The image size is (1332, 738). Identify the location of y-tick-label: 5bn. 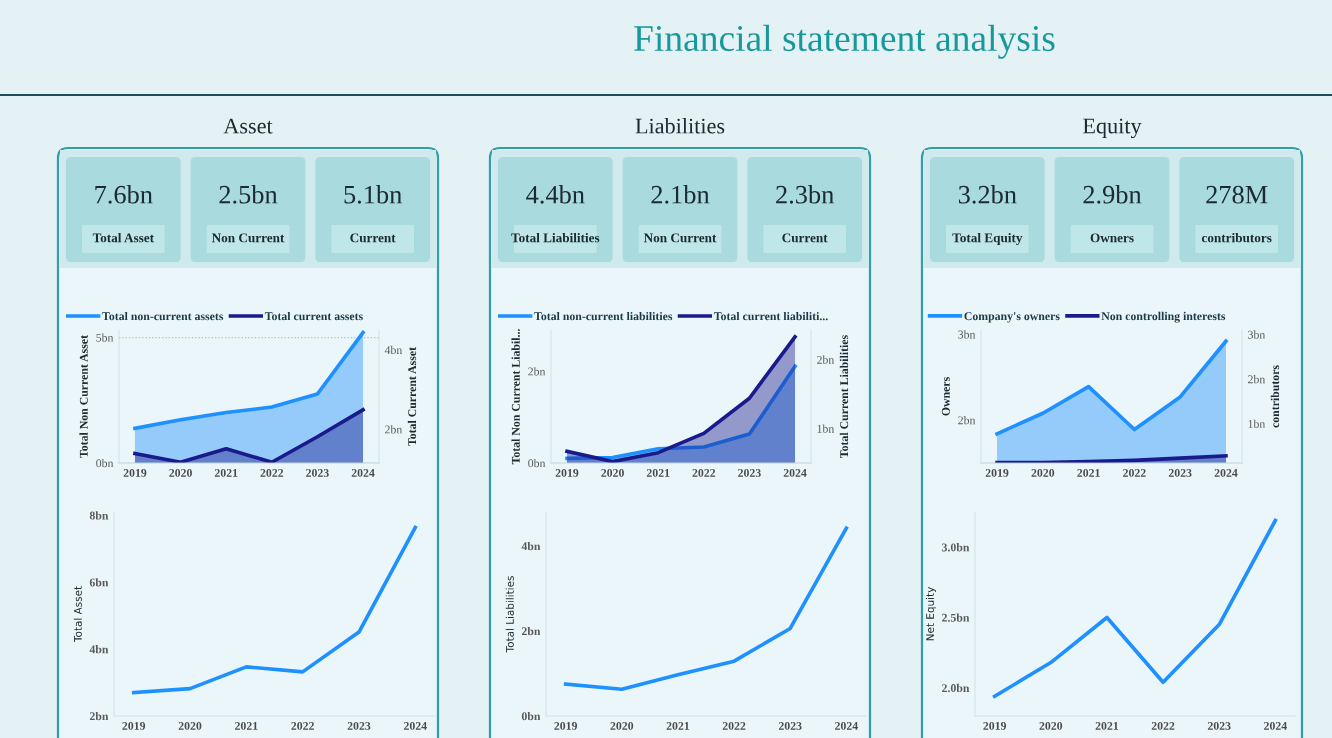
(105, 337).